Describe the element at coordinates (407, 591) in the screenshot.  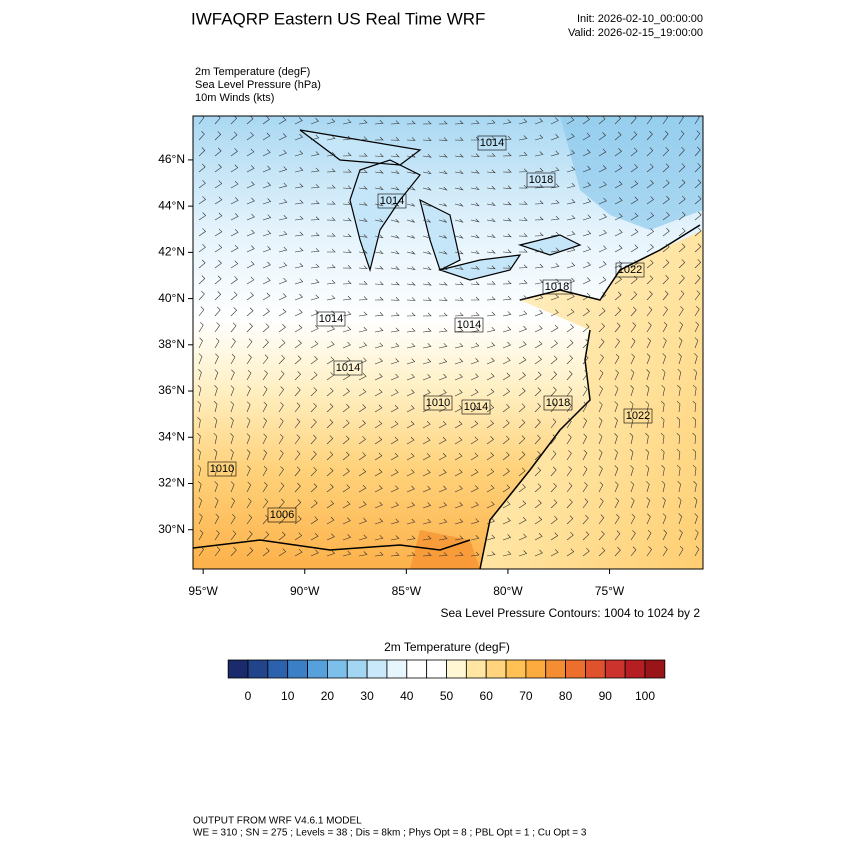
I see `lon-tick-label: 85°W` at that location.